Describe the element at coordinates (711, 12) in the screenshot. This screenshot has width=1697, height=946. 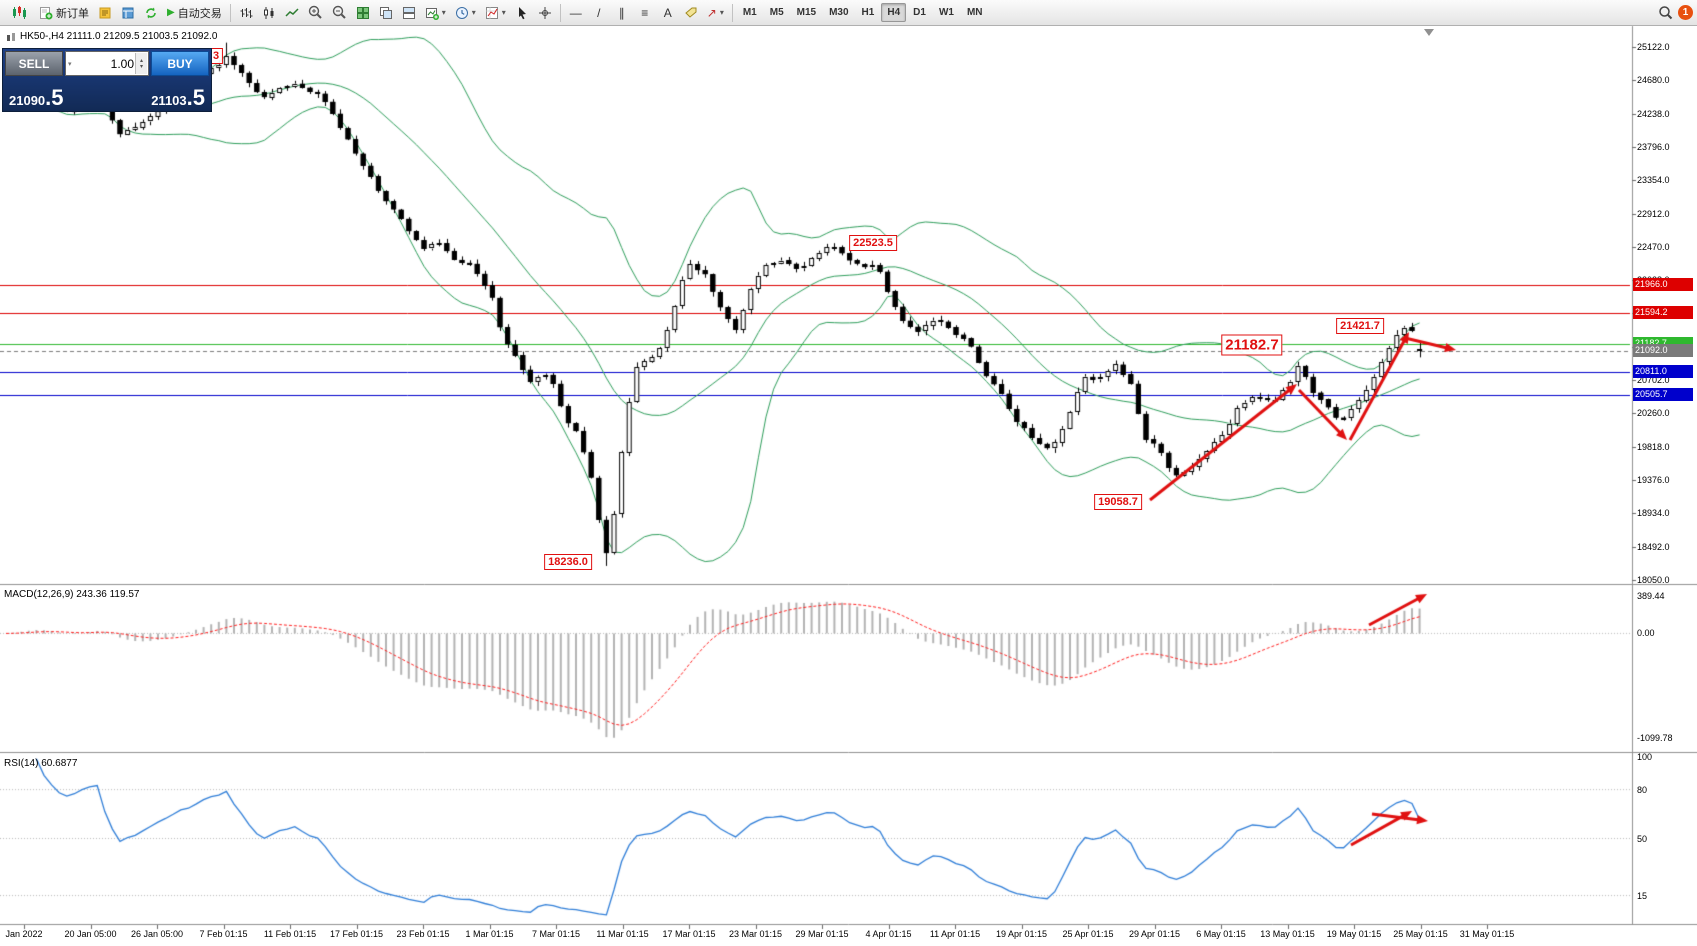
I see `arrow-shape-icon: ↗` at that location.